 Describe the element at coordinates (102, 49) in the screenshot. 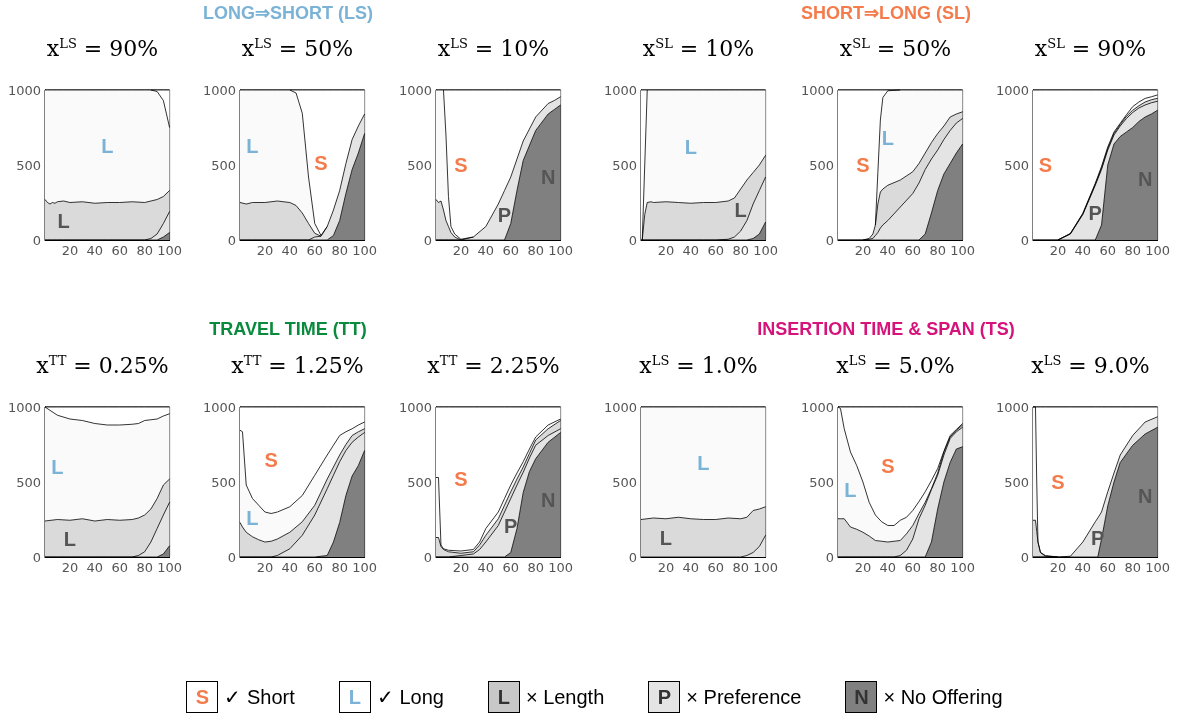

I see `chart-title: x$^{LS}$ = 90%` at that location.